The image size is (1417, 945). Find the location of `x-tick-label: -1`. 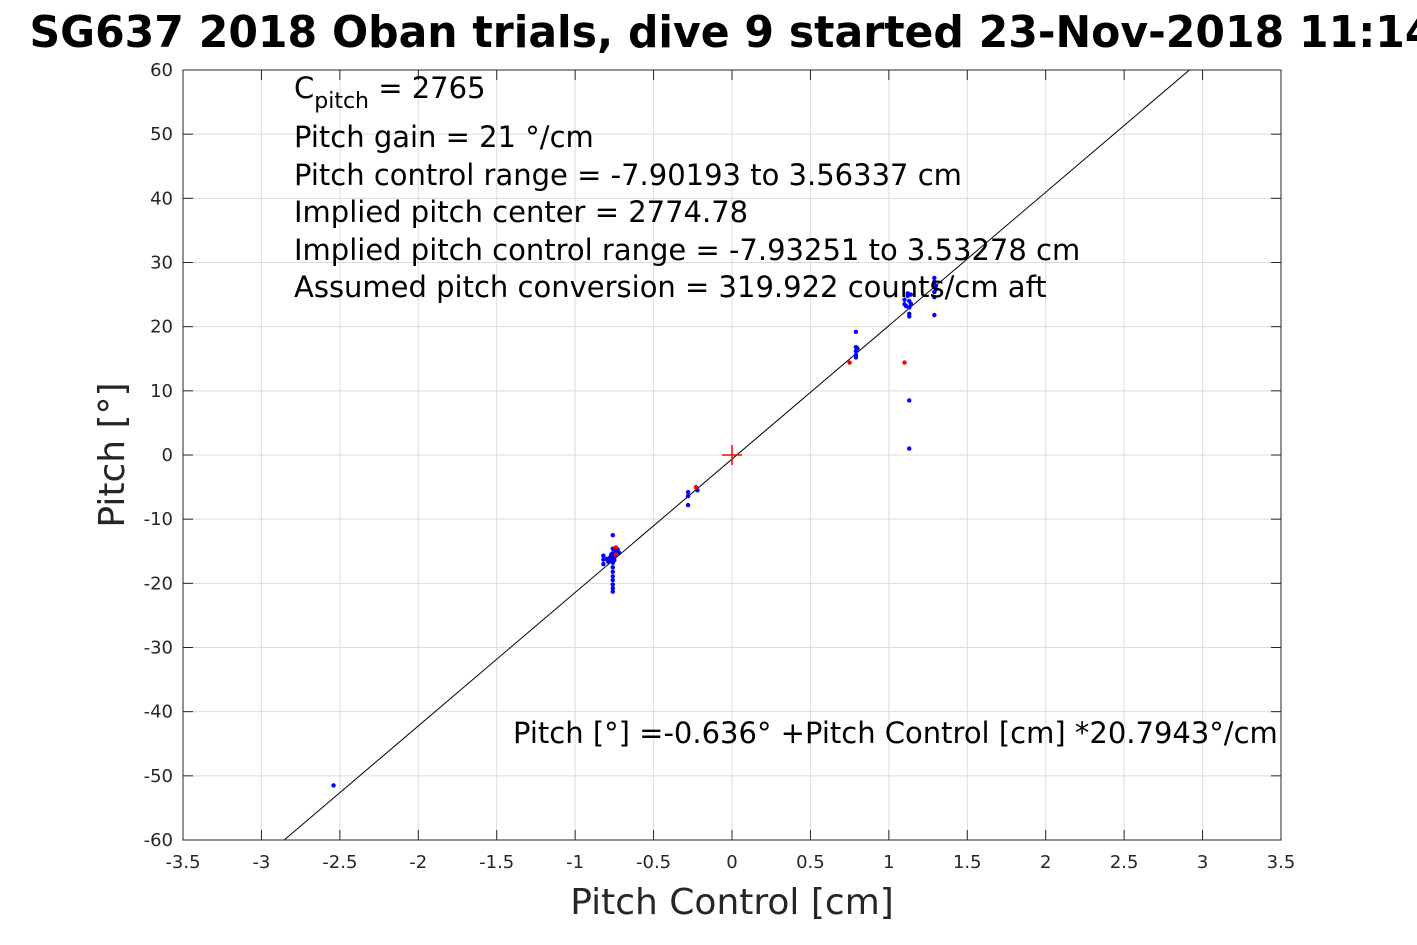

x-tick-label: -1 is located at coordinates (575, 862).